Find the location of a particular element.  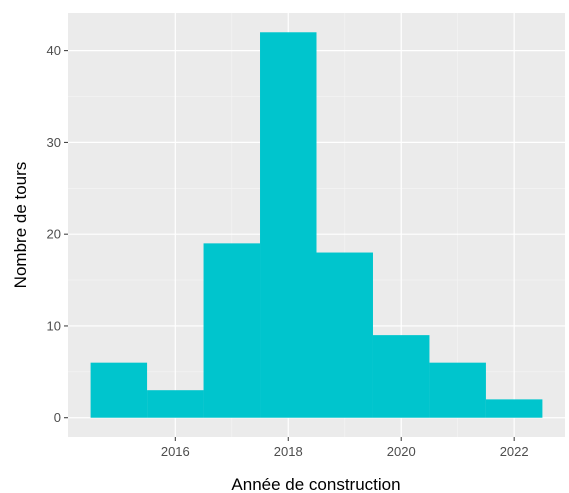

y-axis-title: Nombre de tours is located at coordinates (20, 225).